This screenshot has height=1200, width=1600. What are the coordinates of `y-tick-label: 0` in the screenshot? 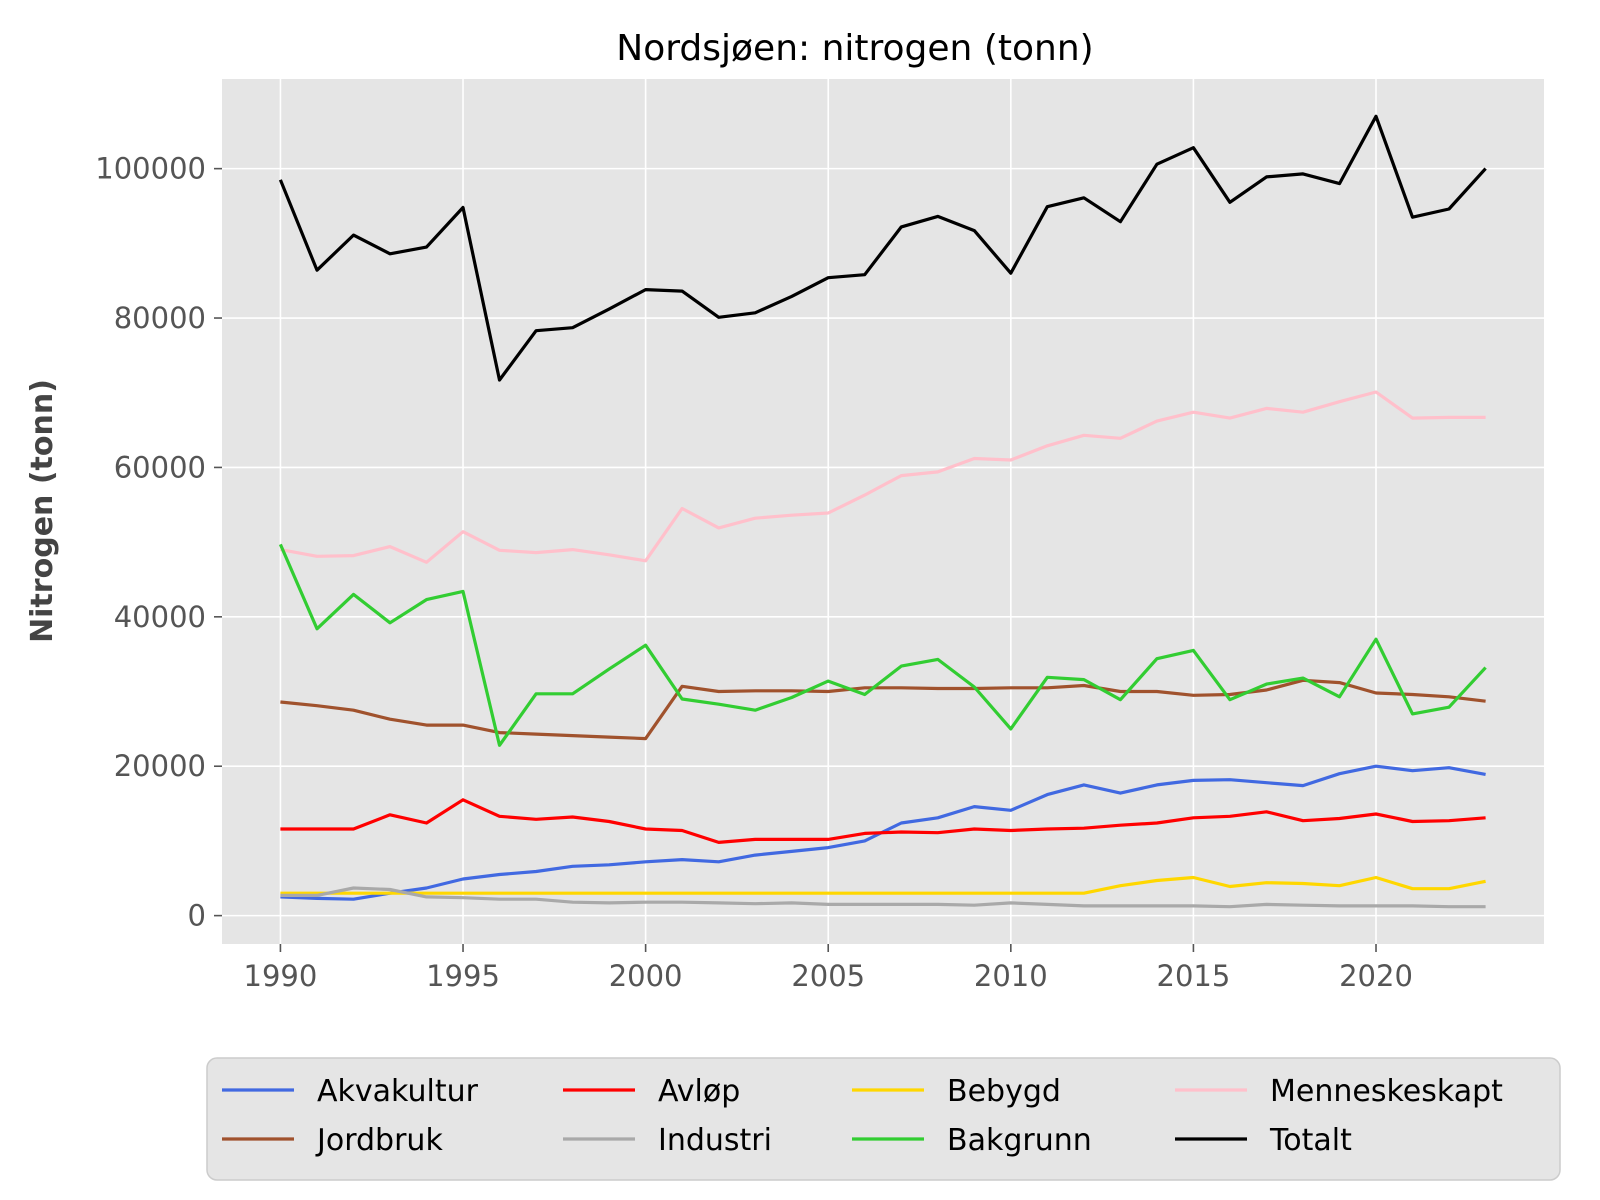 It's located at (197, 916).